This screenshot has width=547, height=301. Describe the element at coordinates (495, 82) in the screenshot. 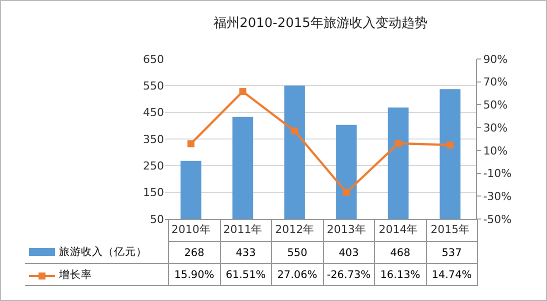

I see `y2-tick-label: 70%` at that location.